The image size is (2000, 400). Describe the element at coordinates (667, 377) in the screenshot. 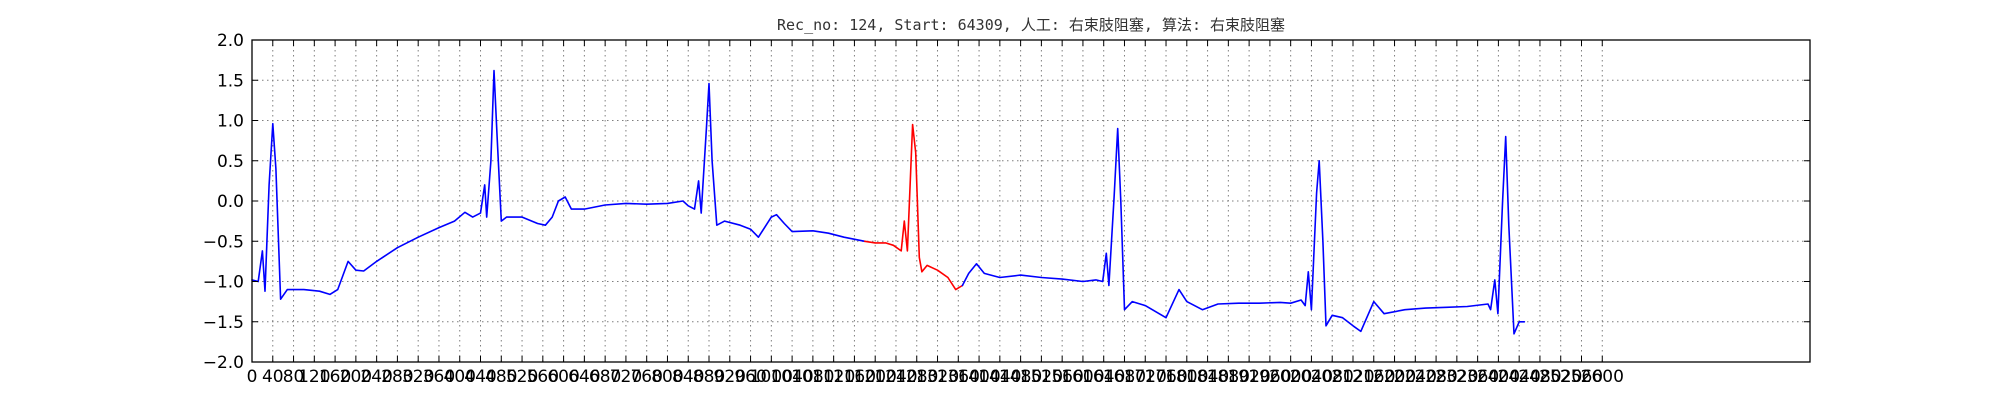

I see `x-tick-label: 800` at that location.